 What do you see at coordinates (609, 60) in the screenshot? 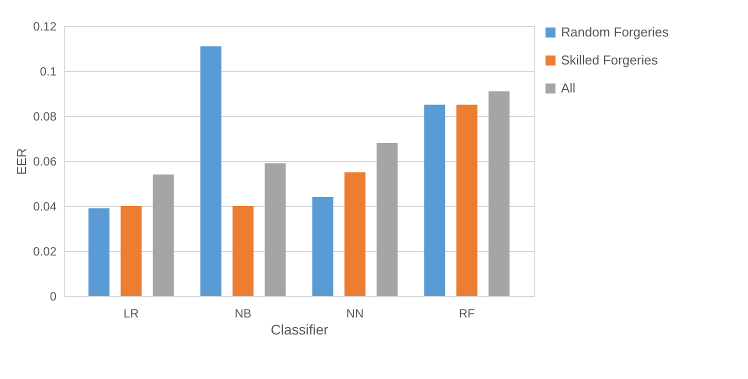
I see `legend-label: Skilled Forgeries` at bounding box center [609, 60].